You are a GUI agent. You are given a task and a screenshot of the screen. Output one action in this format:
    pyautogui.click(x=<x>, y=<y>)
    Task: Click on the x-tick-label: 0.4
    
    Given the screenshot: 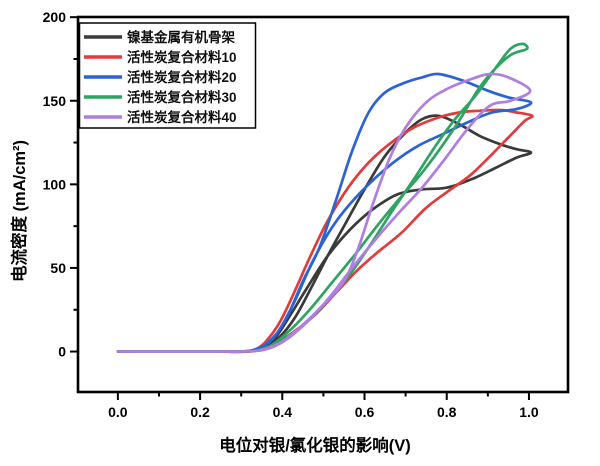 What is the action you would take?
    pyautogui.click(x=283, y=412)
    